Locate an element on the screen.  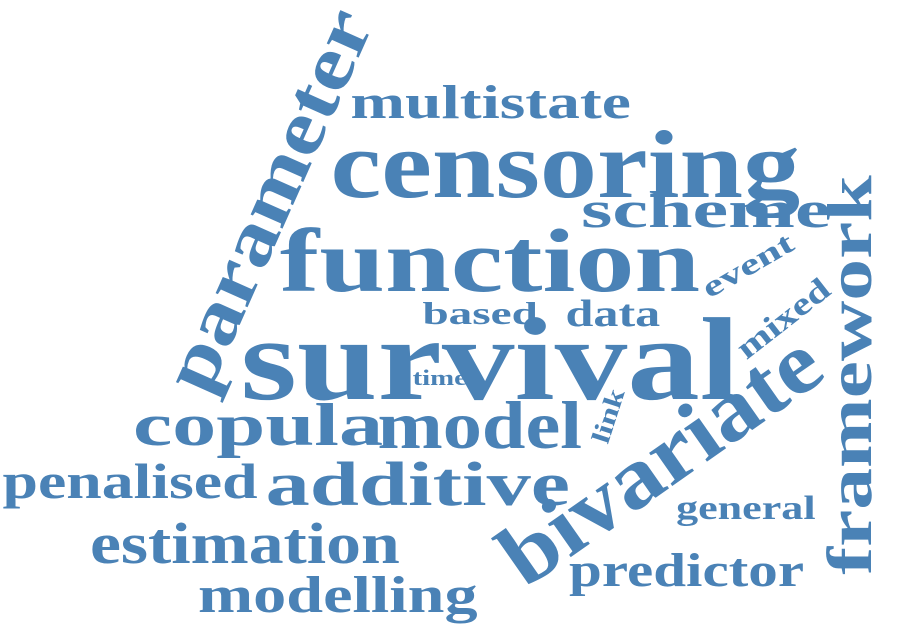
word-data: data is located at coordinates (613, 314).